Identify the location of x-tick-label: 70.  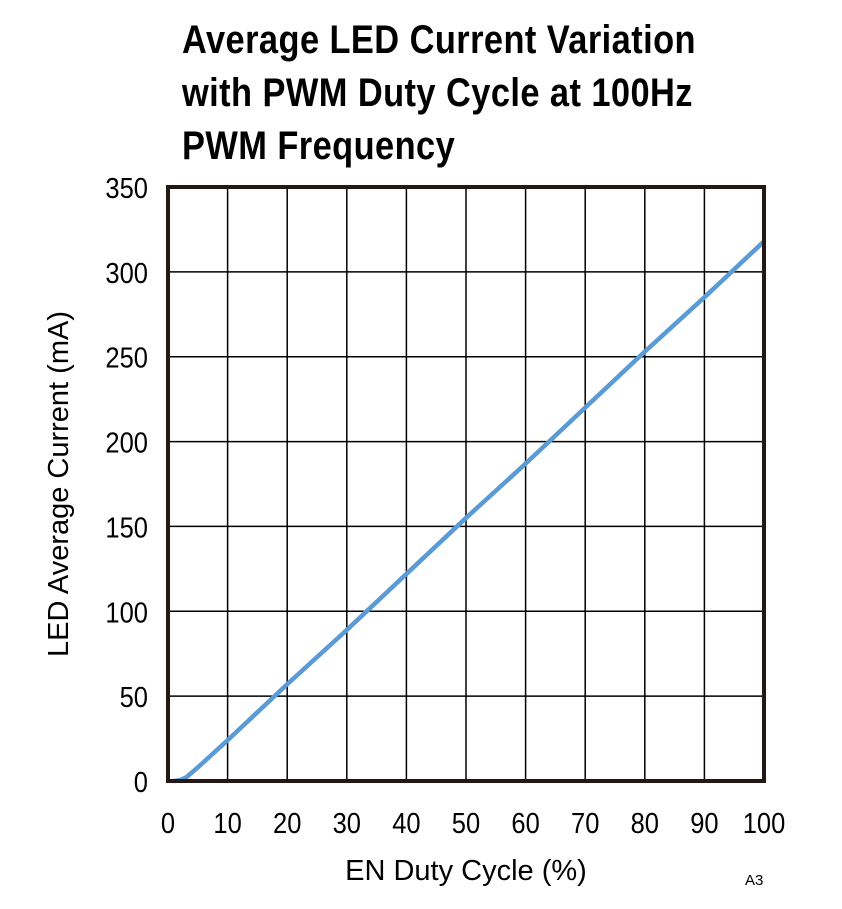
(585, 822).